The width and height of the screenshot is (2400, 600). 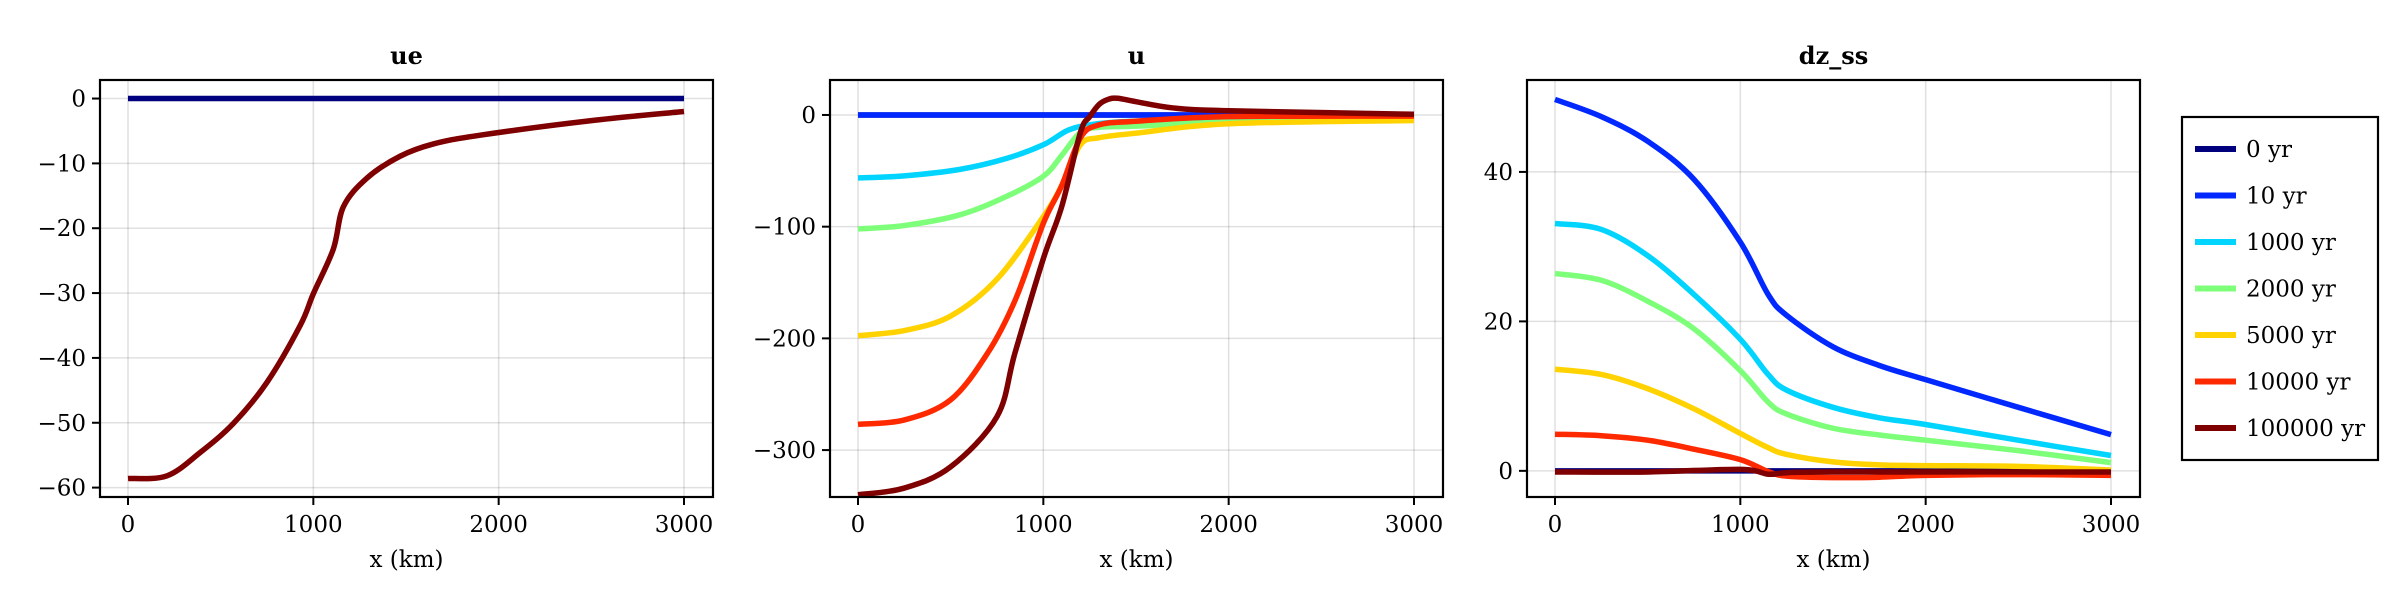 What do you see at coordinates (1136, 55) in the screenshot?
I see `chart-title: u` at bounding box center [1136, 55].